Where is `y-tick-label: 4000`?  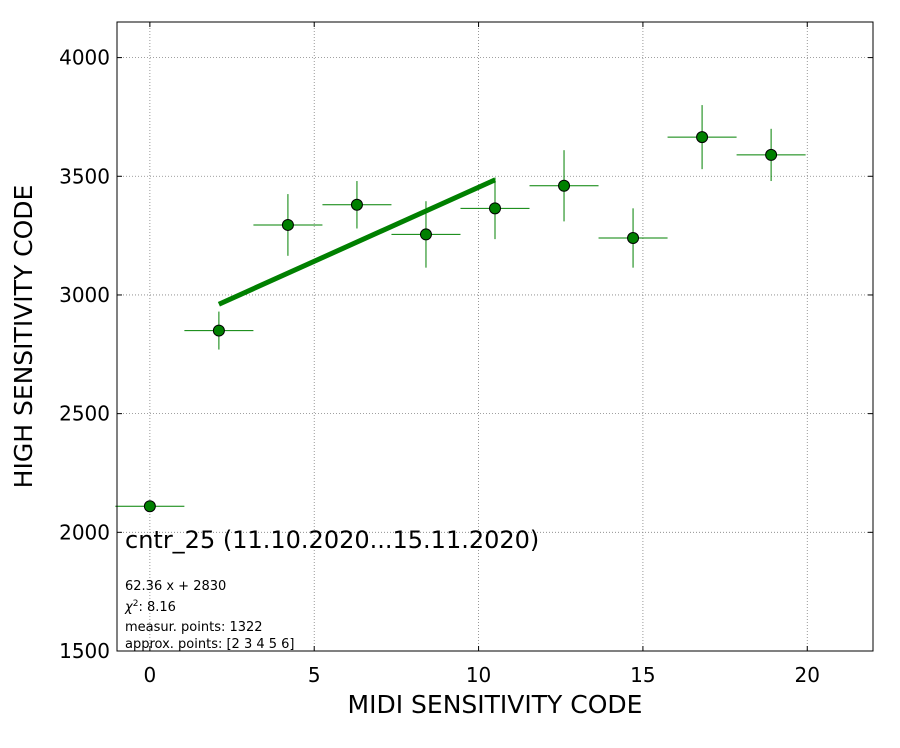
y-tick-label: 4000 is located at coordinates (84, 58).